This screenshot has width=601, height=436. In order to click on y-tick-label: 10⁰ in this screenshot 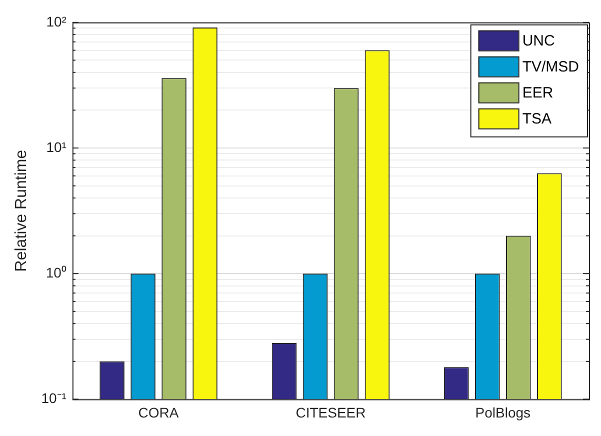, I will do `click(56, 272)`.